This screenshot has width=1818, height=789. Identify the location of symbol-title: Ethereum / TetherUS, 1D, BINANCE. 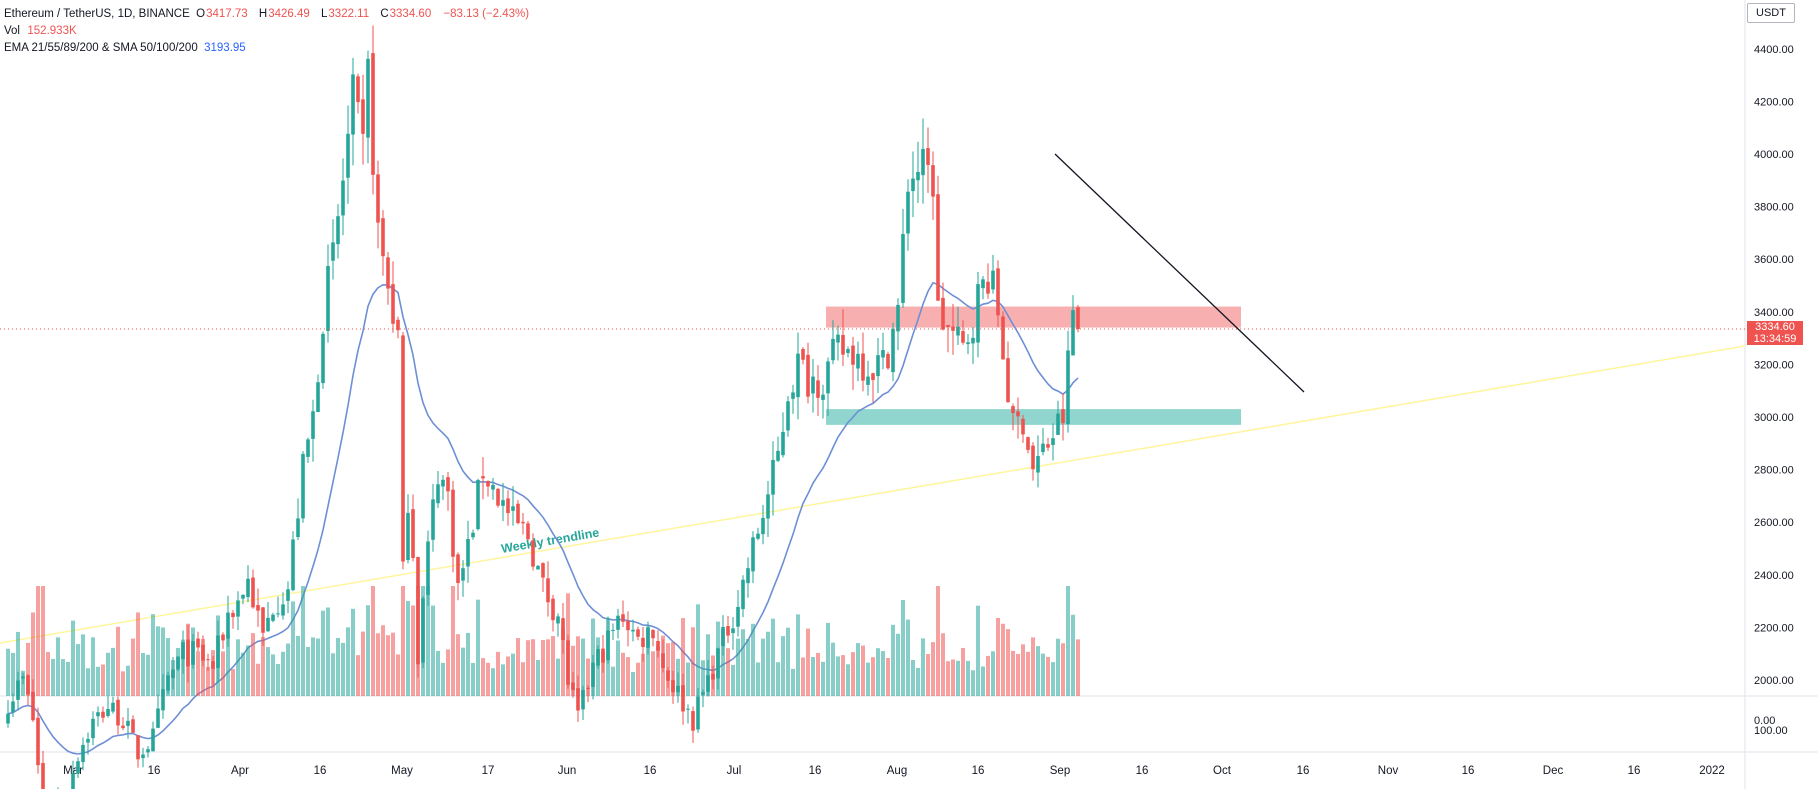
(97, 14).